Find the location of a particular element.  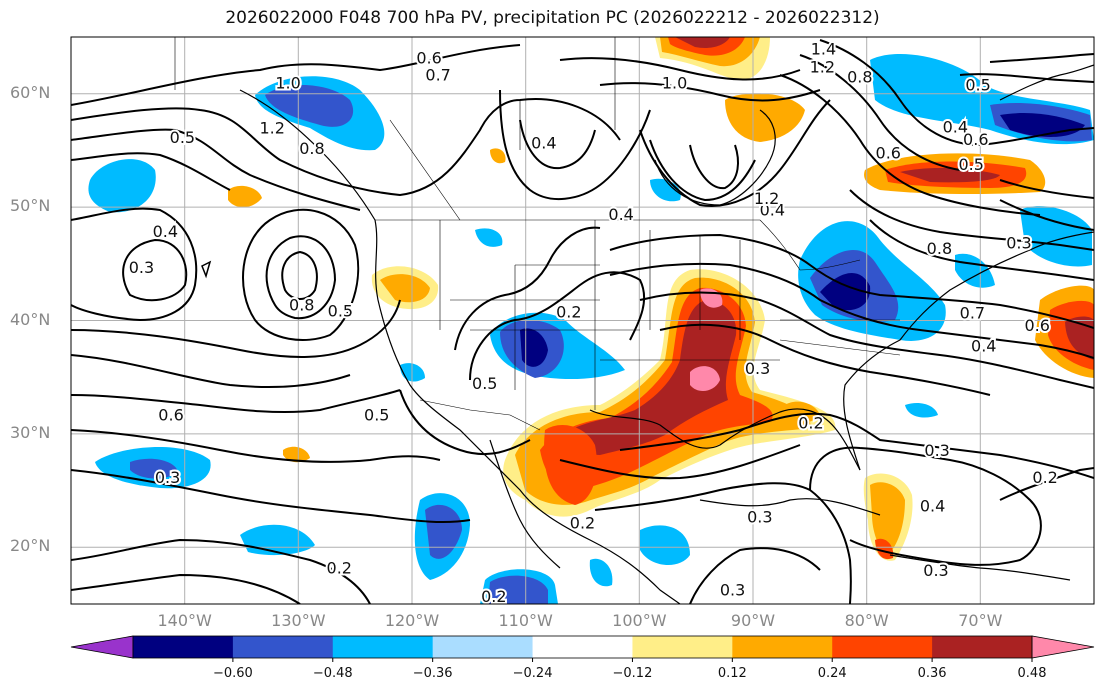

lon-label: 120°W is located at coordinates (412, 620).